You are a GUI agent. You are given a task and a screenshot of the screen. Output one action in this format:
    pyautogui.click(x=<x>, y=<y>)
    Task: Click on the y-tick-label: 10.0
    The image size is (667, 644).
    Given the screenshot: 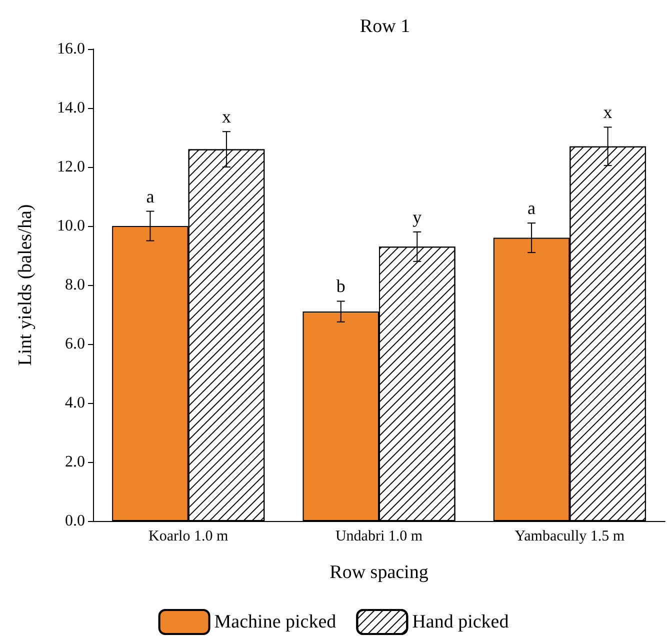 What is the action you would take?
    pyautogui.click(x=71, y=226)
    